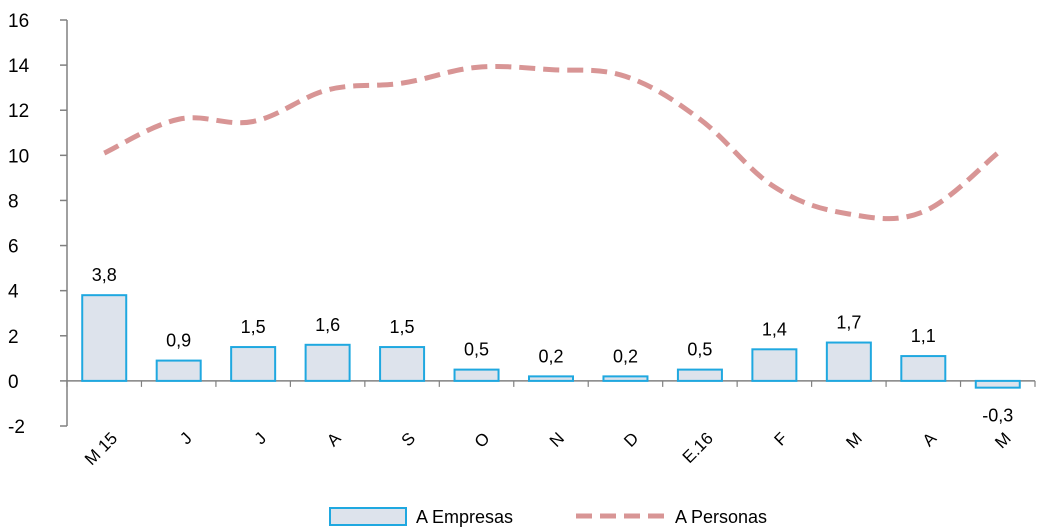 This screenshot has width=1044, height=529. Describe the element at coordinates (13, 337) in the screenshot. I see `y-tick-label: 2` at that location.